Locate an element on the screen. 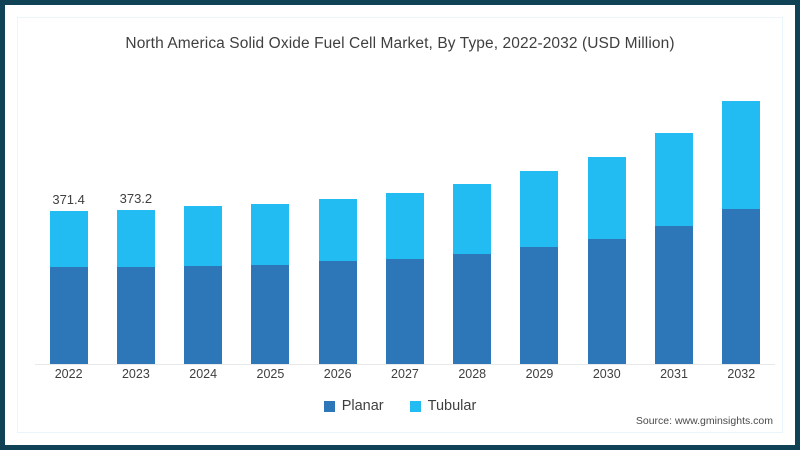 The width and height of the screenshot is (800, 450). legend-item: Planar is located at coordinates (353, 406).